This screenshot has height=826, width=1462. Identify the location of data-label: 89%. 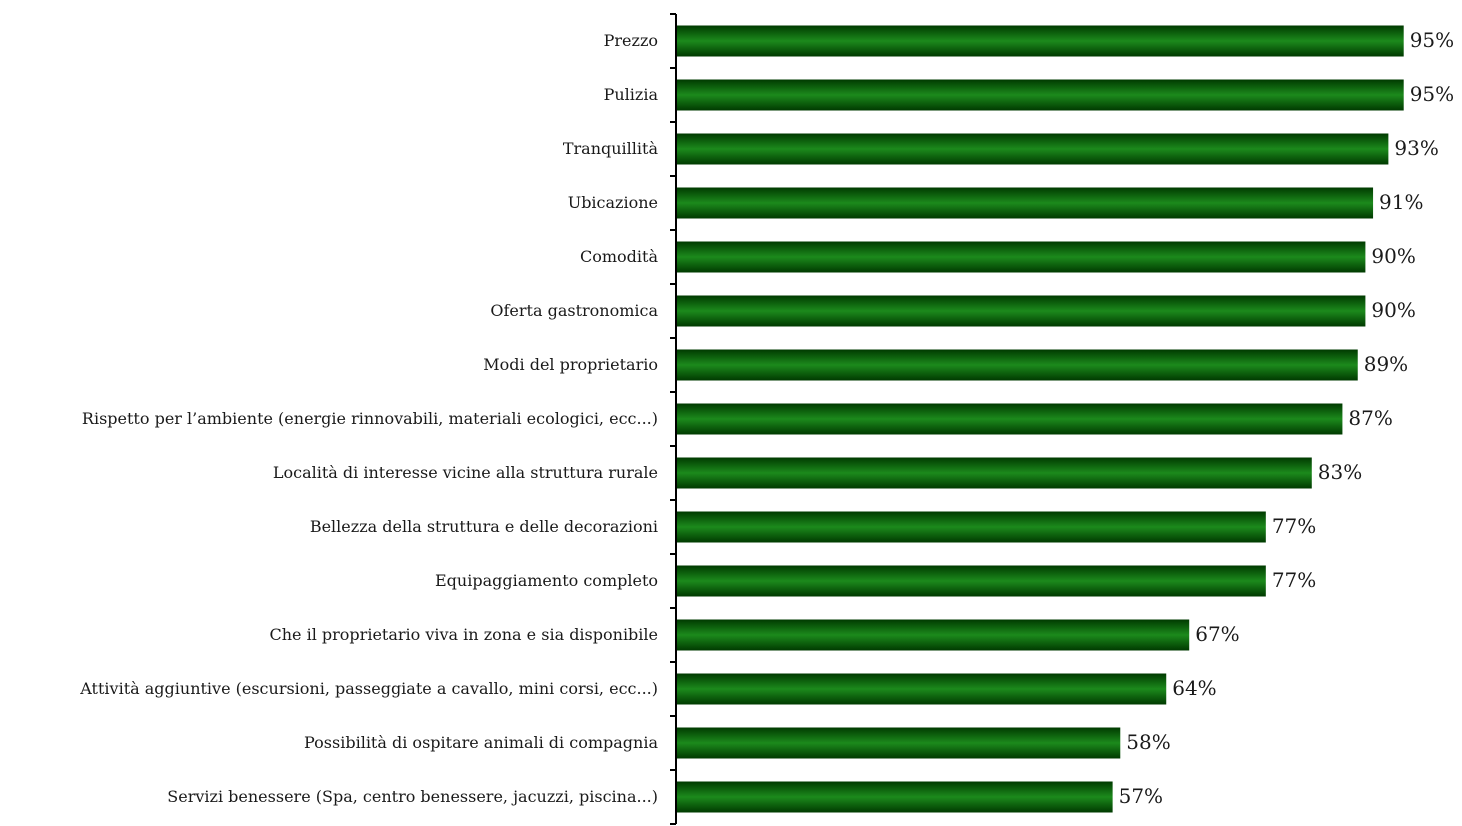
(1386, 364).